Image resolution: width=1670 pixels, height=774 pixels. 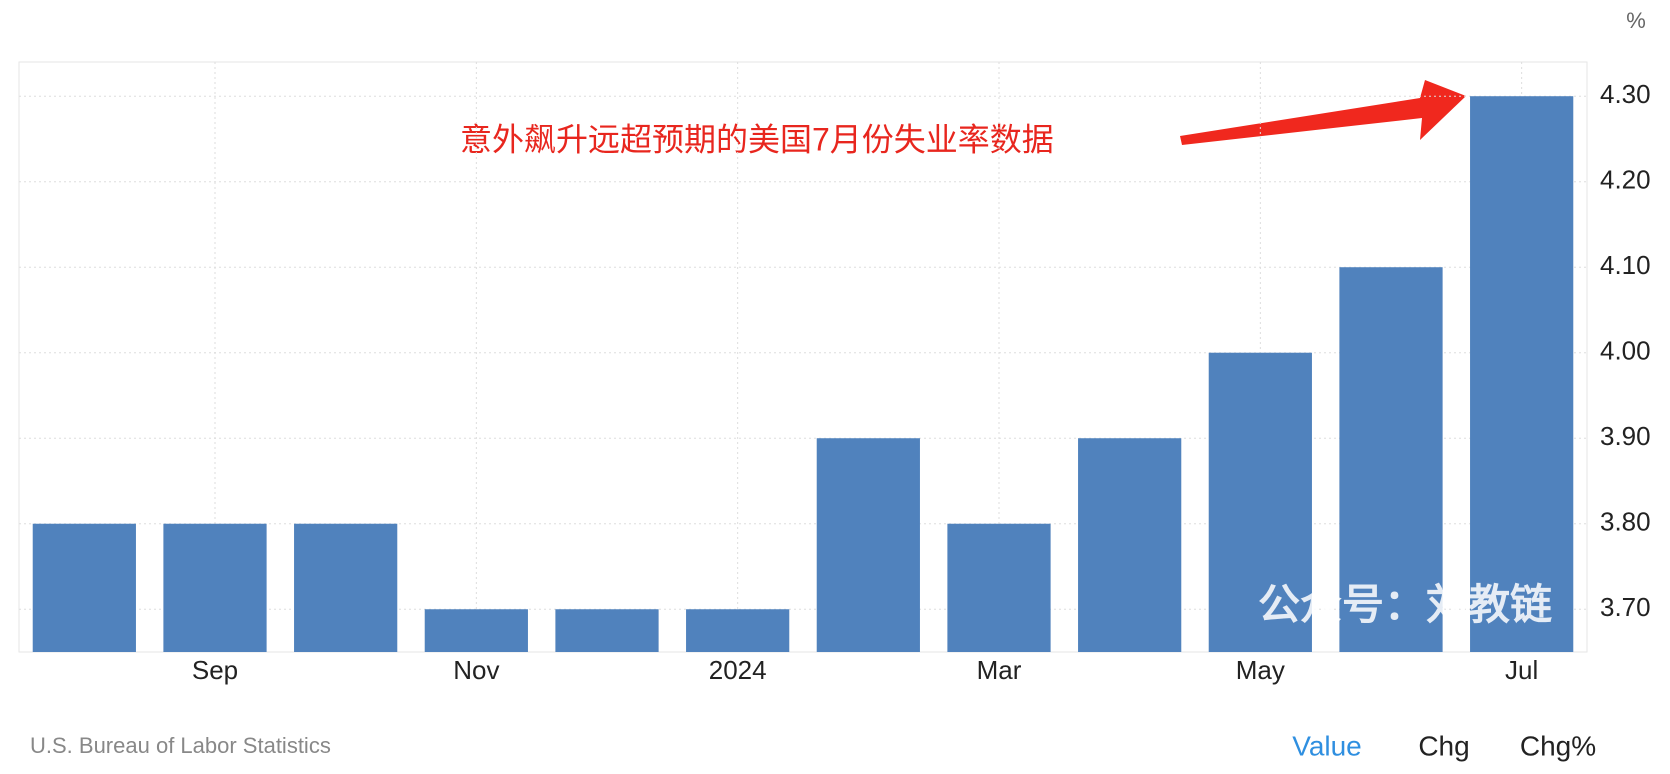 I want to click on annotation-arrow, so click(x=1323, y=112).